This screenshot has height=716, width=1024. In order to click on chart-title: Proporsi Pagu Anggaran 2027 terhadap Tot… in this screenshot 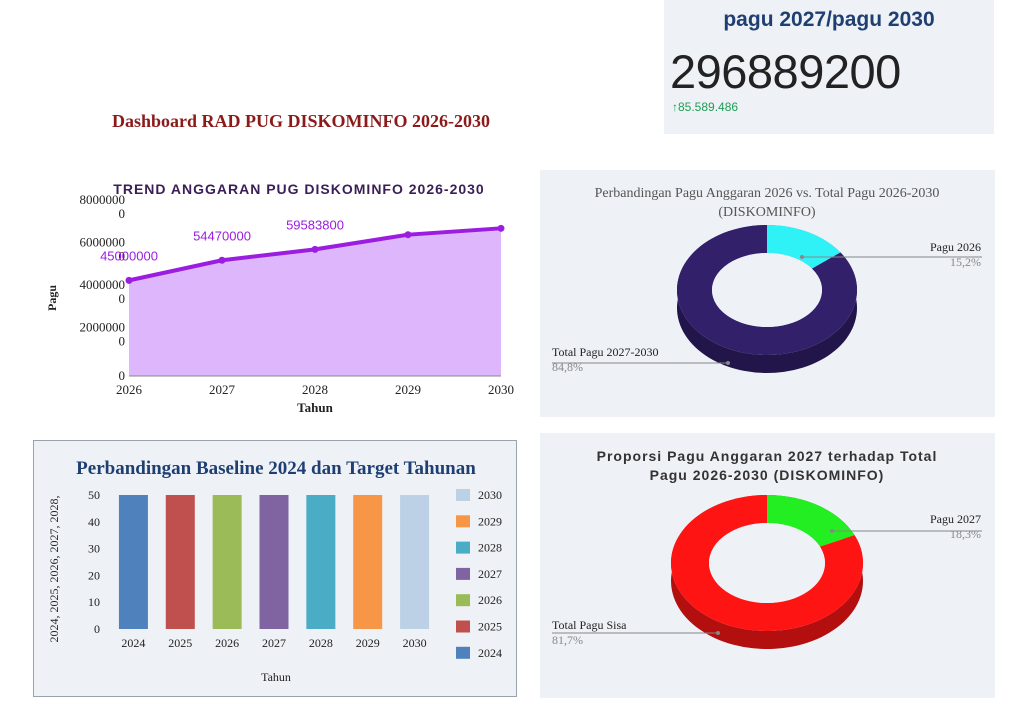, I will do `click(767, 456)`.